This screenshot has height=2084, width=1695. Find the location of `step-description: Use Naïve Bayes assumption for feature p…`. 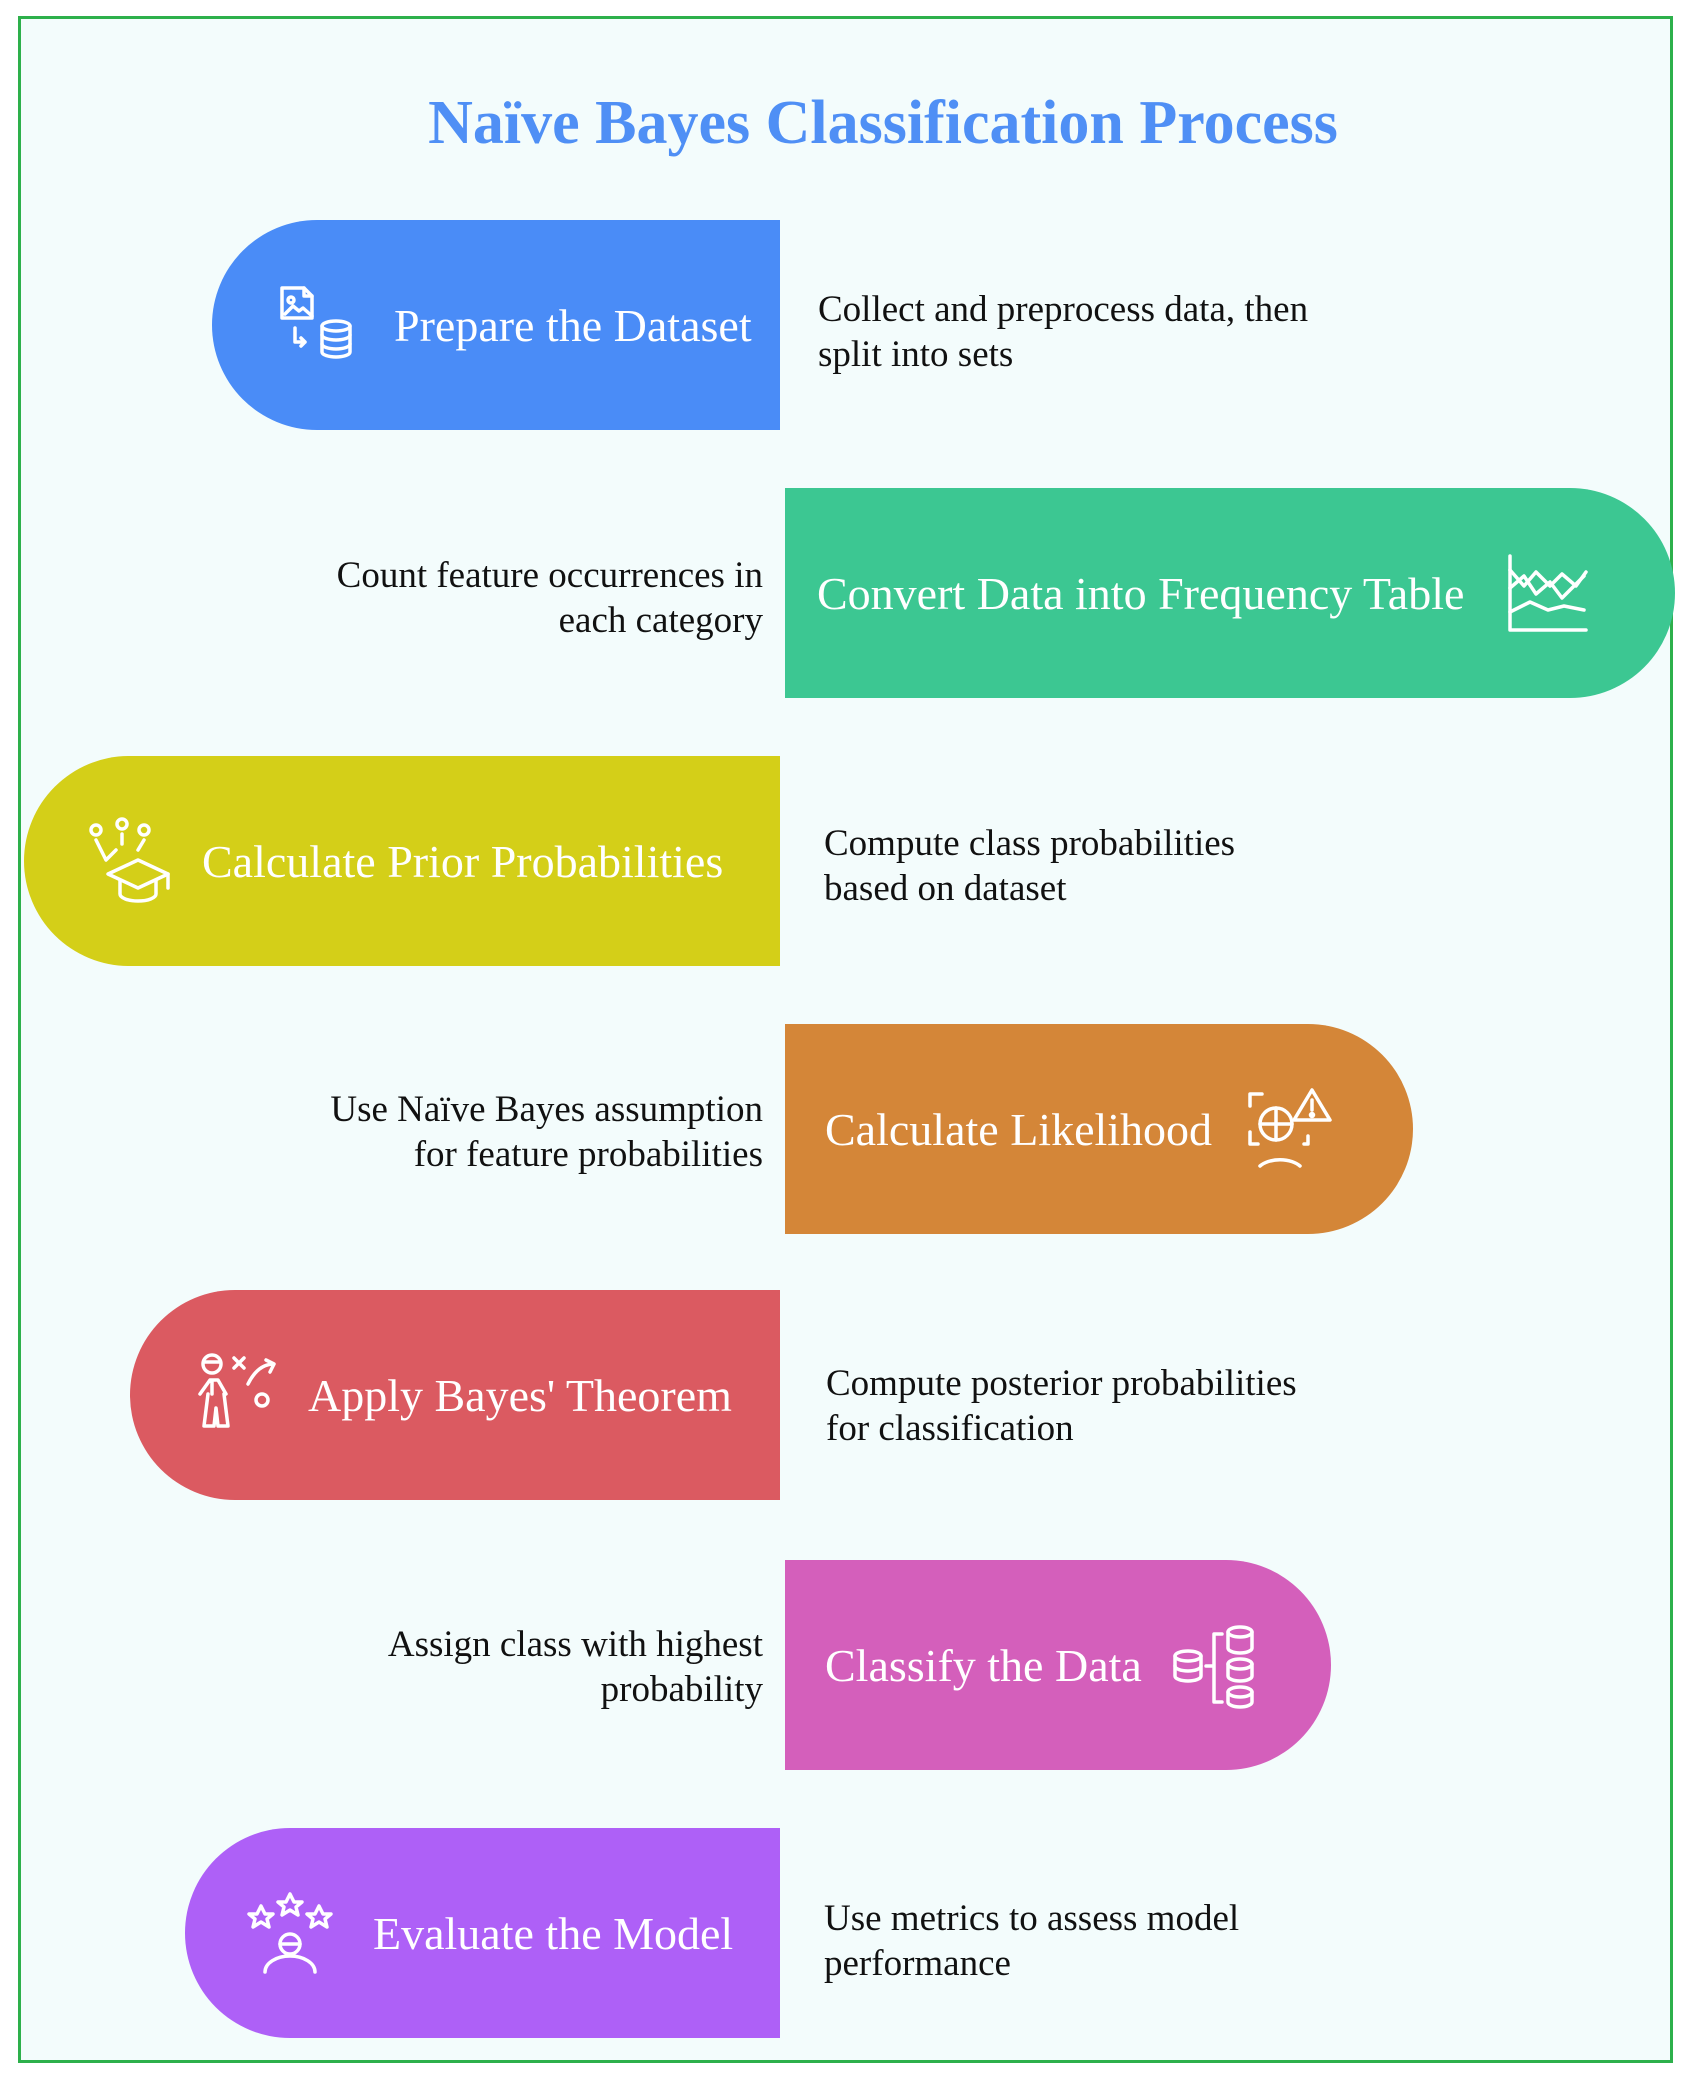

step-description: Use Naïve Bayes assumption for feature p… is located at coordinates (546, 1132).